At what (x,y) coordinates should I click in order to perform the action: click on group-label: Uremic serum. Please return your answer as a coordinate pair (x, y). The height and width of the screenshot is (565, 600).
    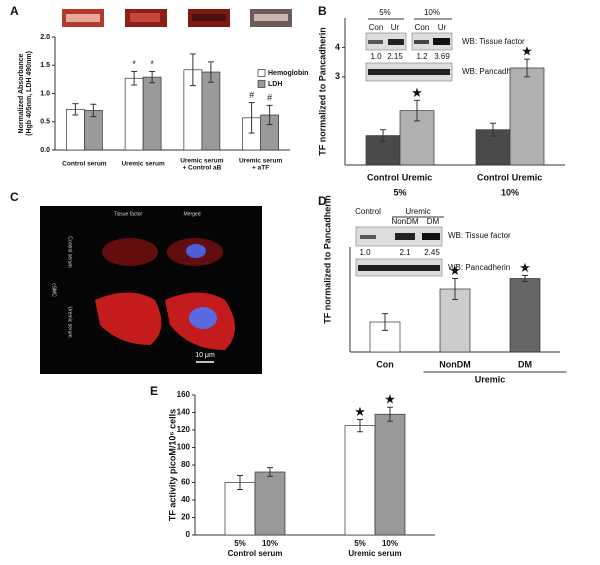
    Looking at the image, I should click on (374, 553).